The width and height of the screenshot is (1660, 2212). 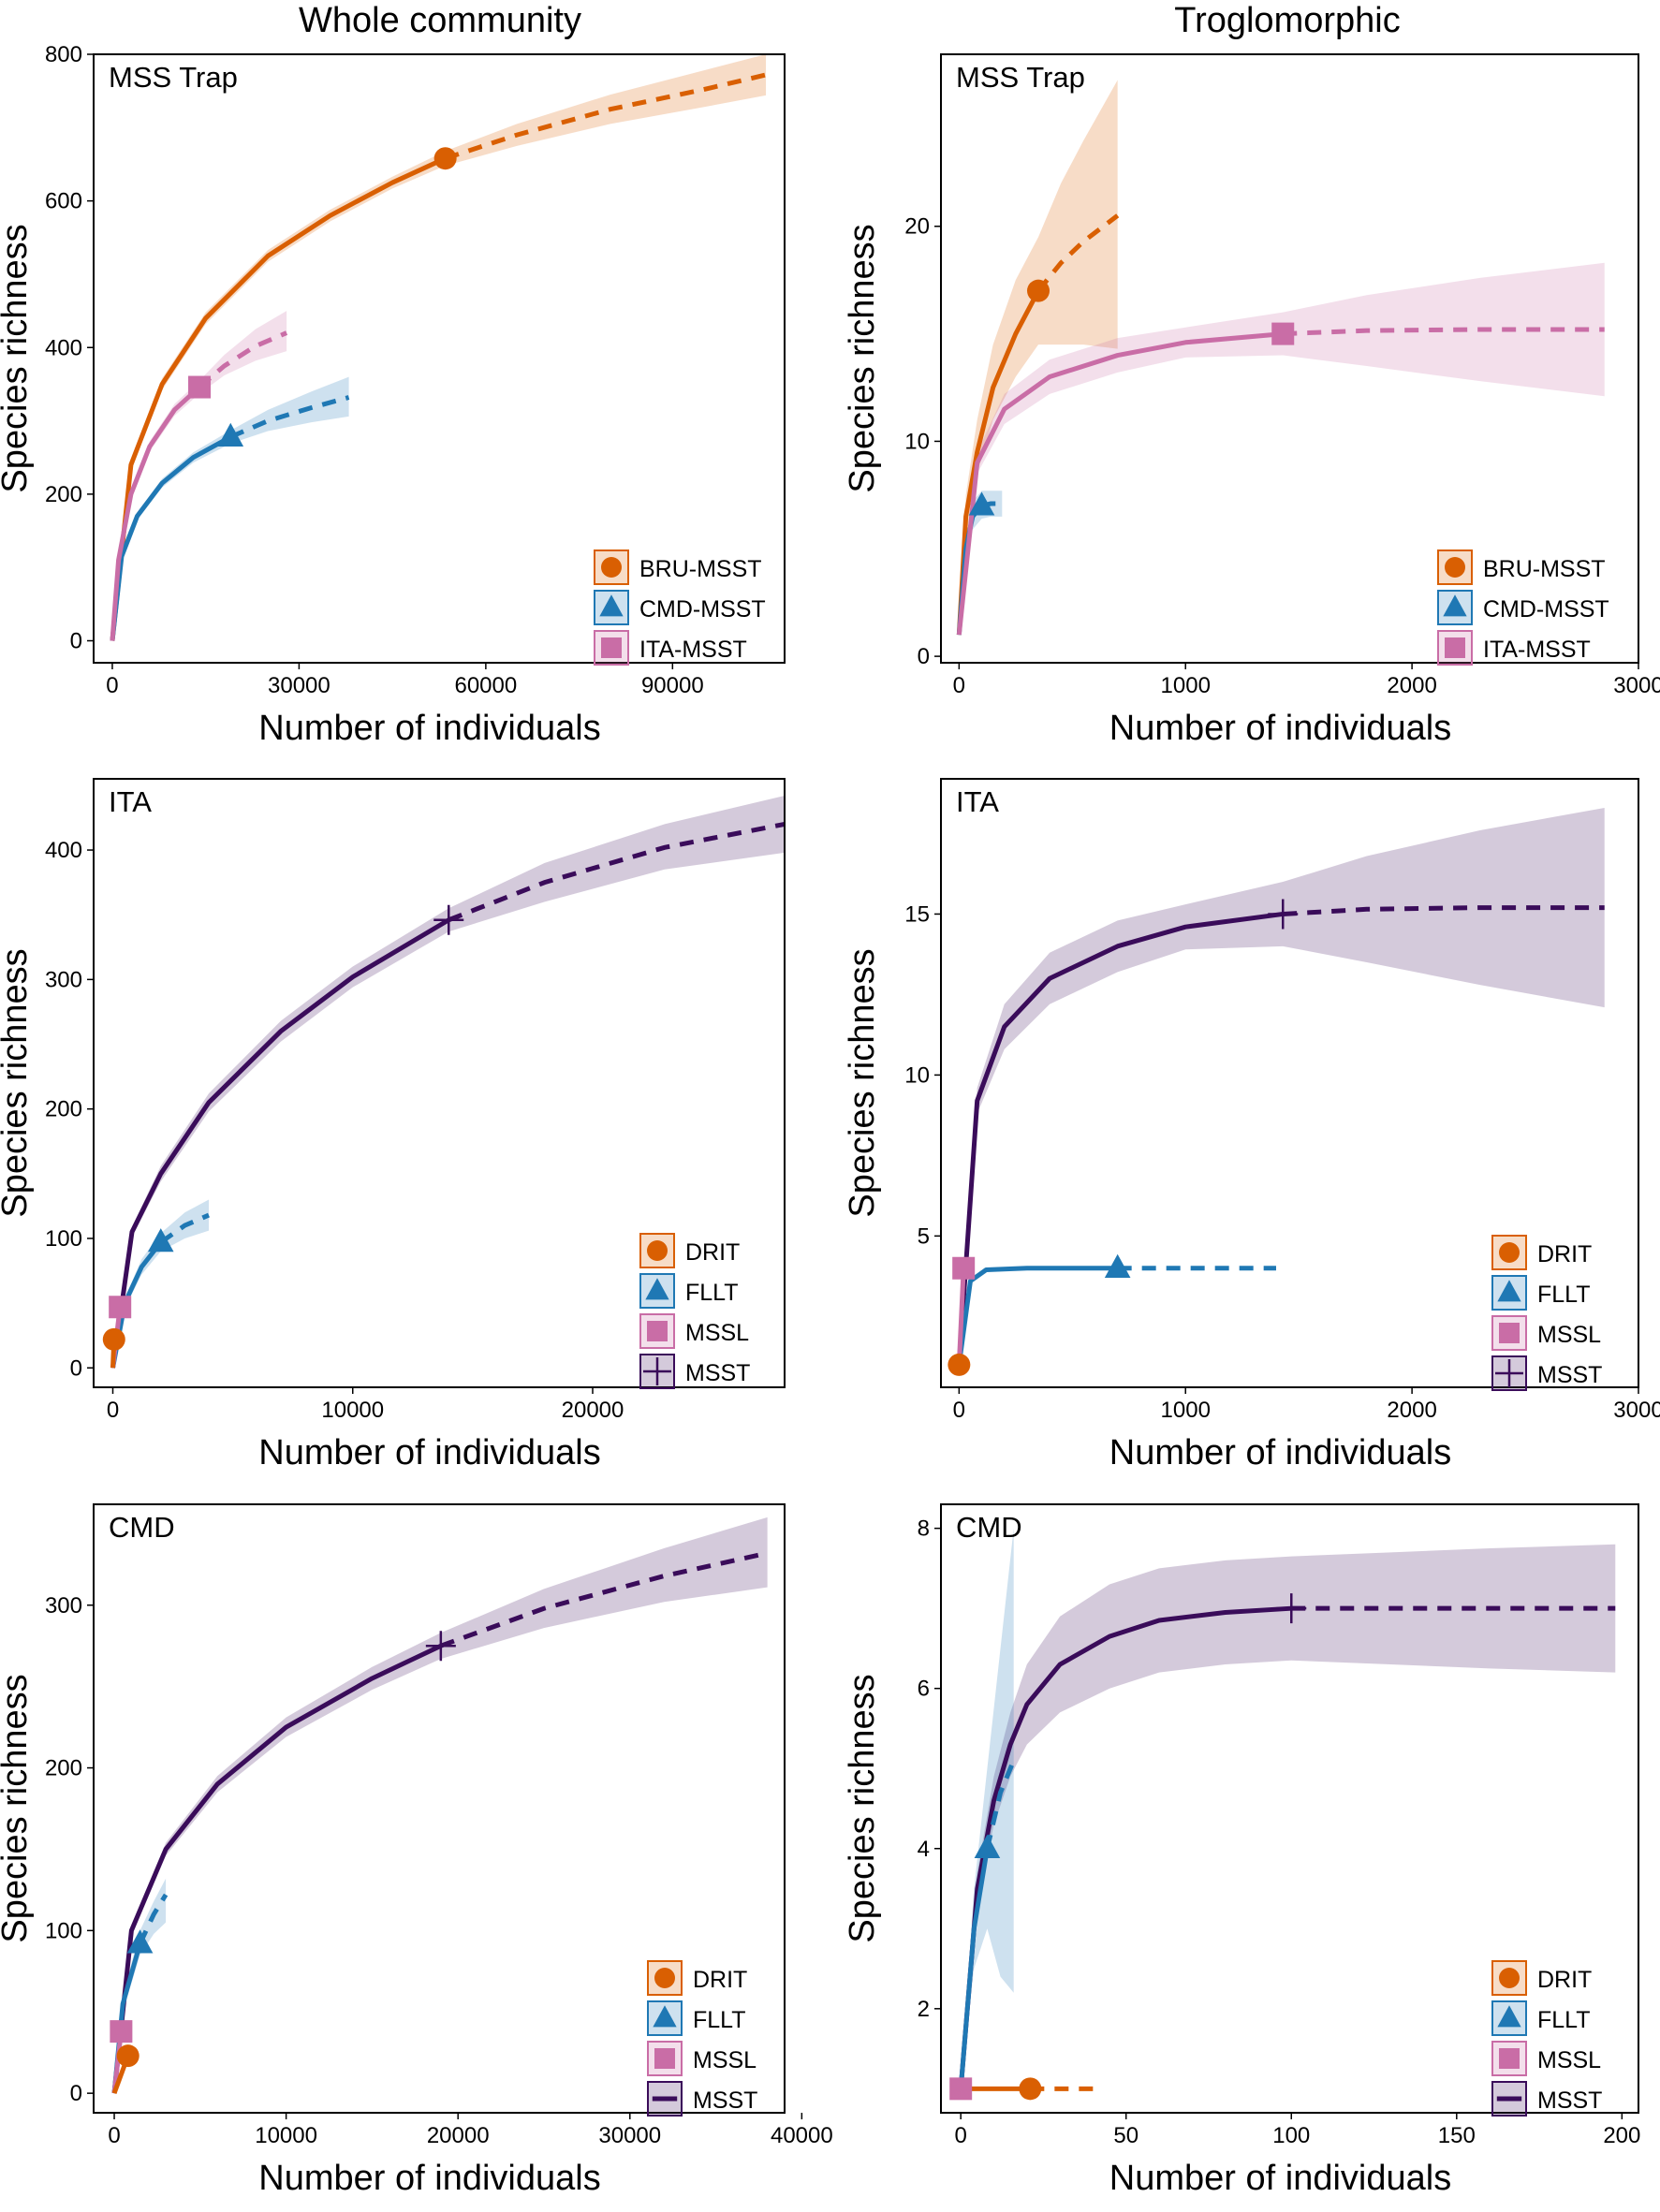 What do you see at coordinates (1125, 2135) in the screenshot?
I see `x-tick-label: 50` at bounding box center [1125, 2135].